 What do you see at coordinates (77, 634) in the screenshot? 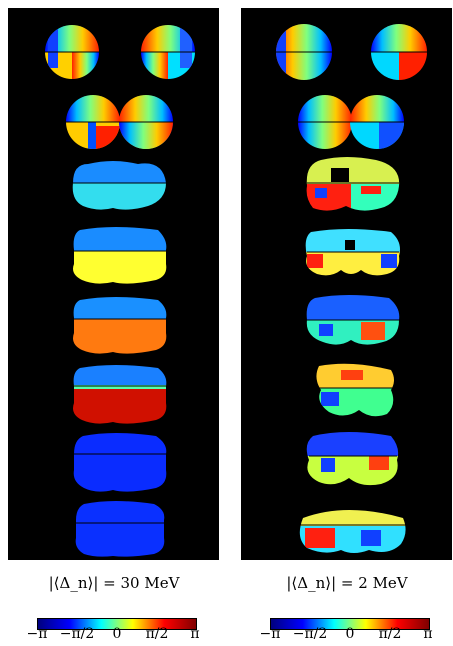
I see `left-tick-1: −π/2` at bounding box center [77, 634].